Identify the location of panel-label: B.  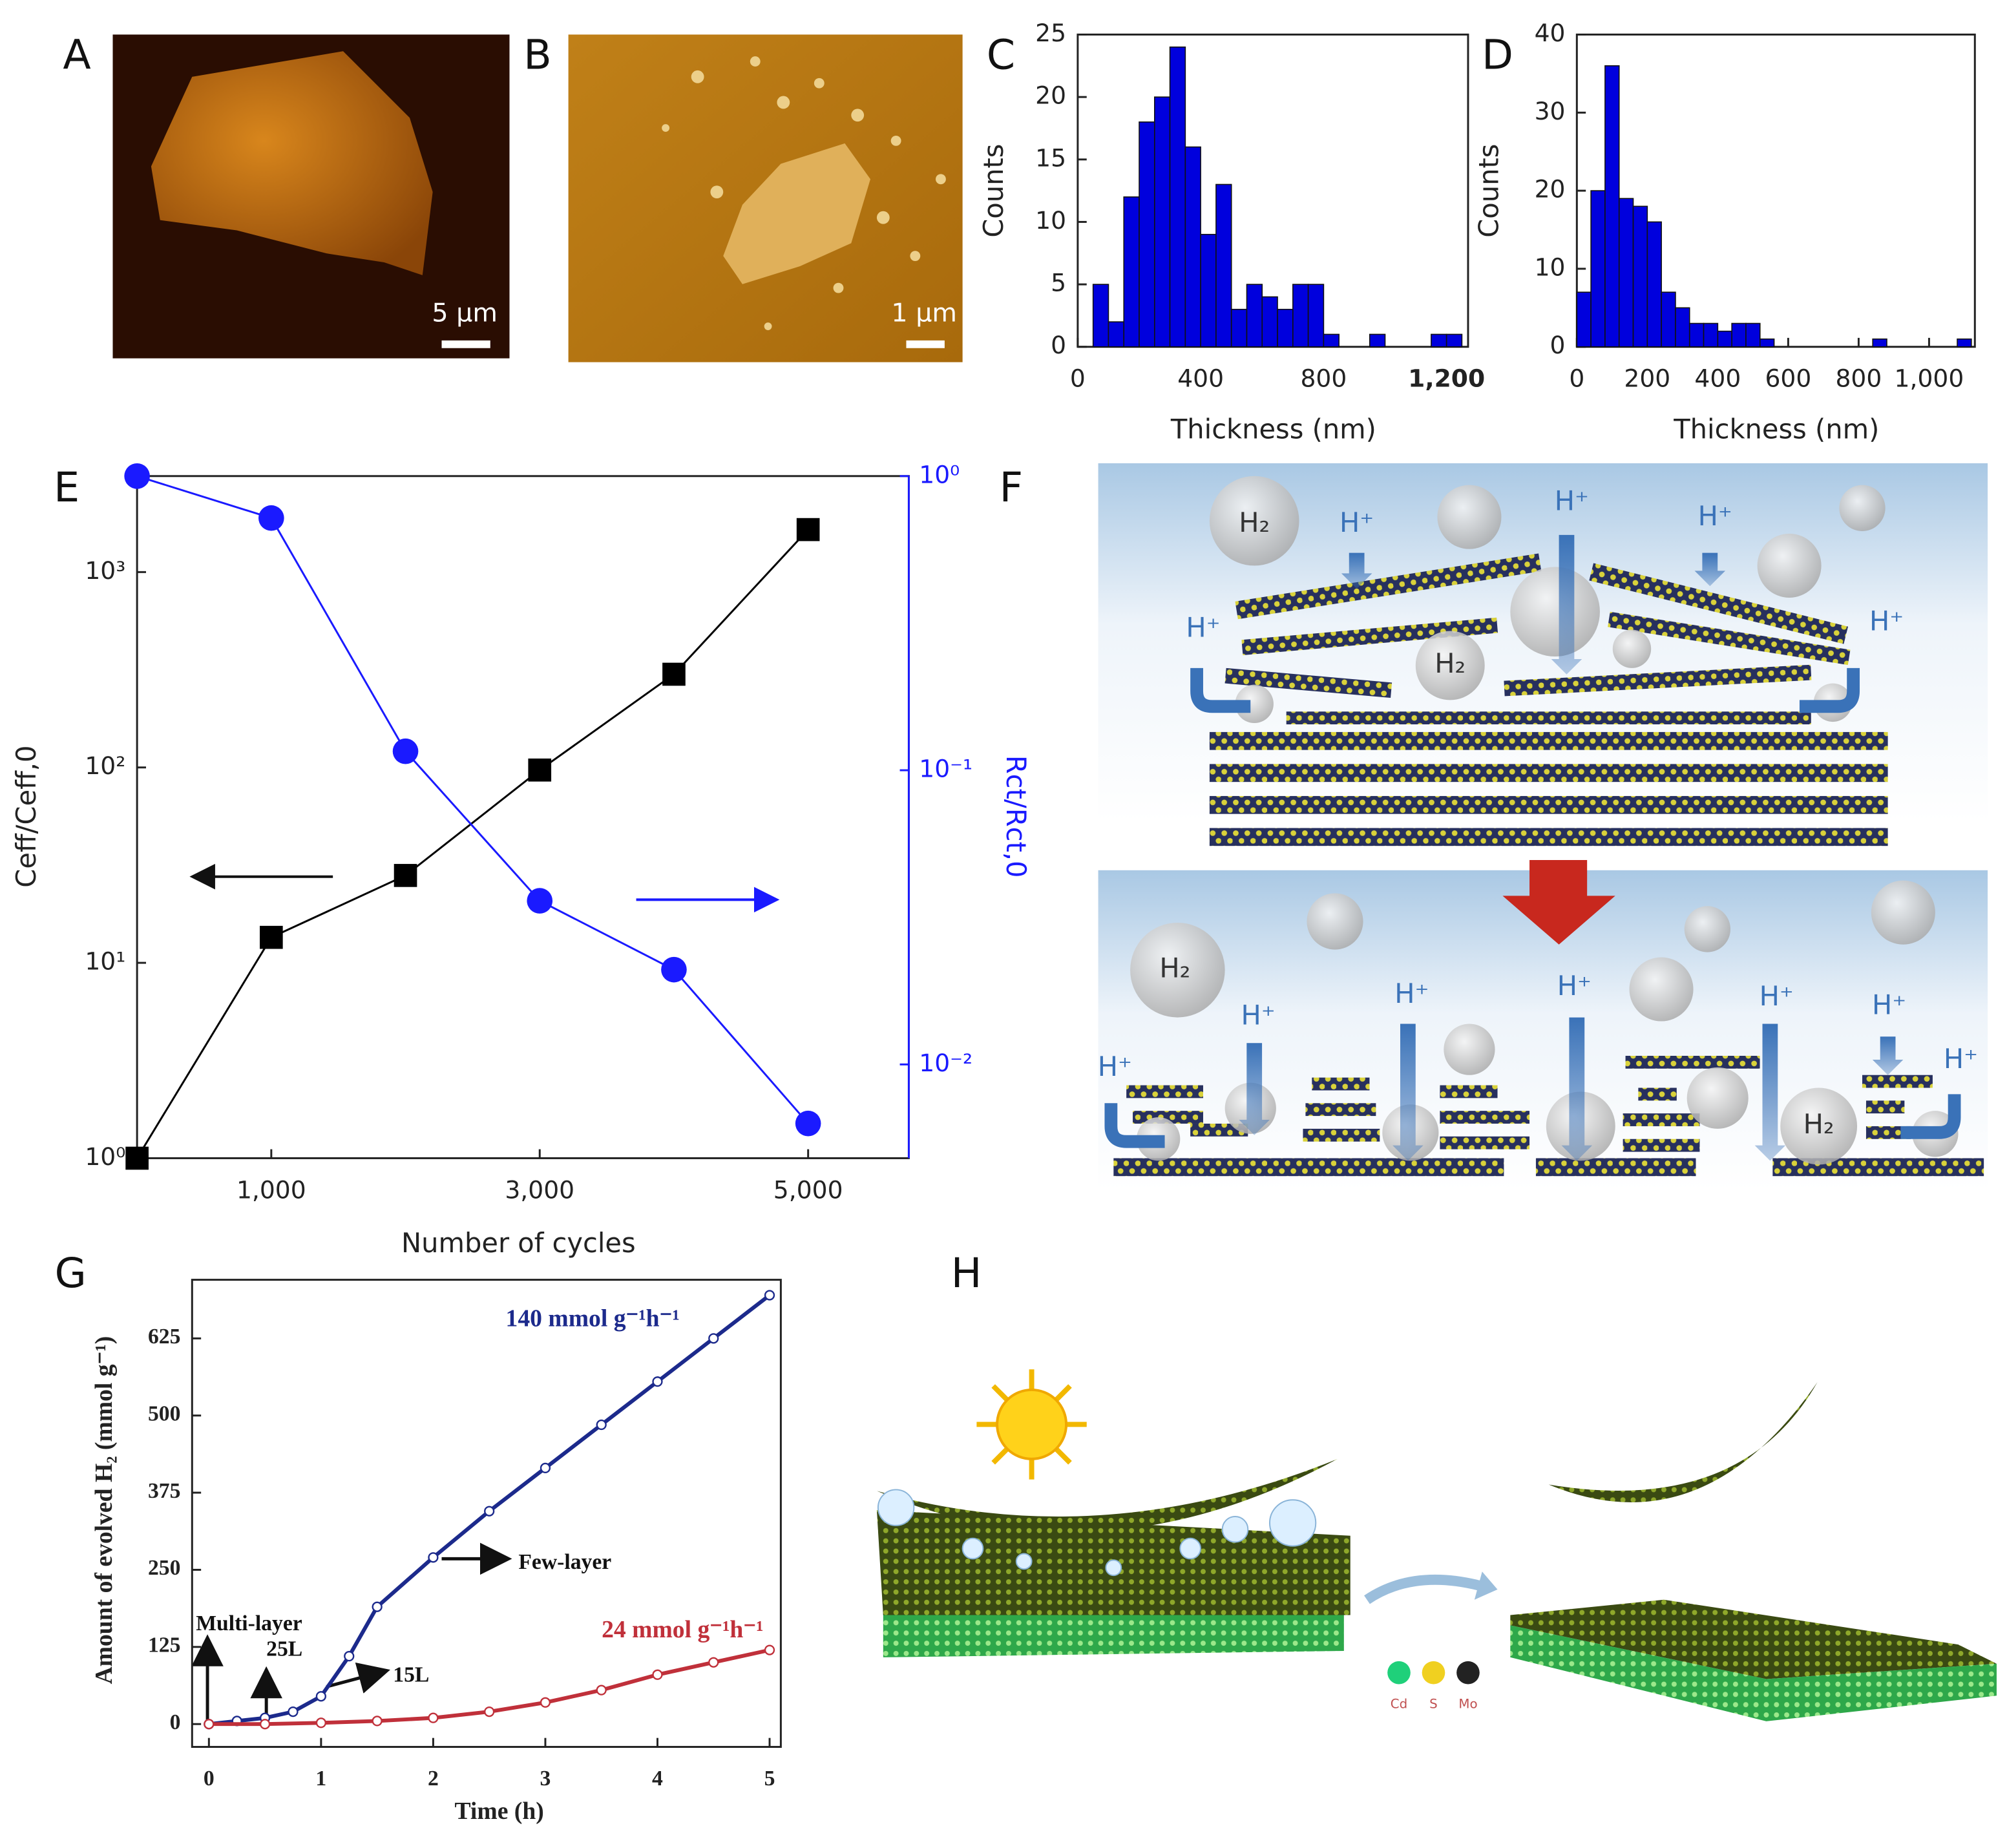
(537, 55).